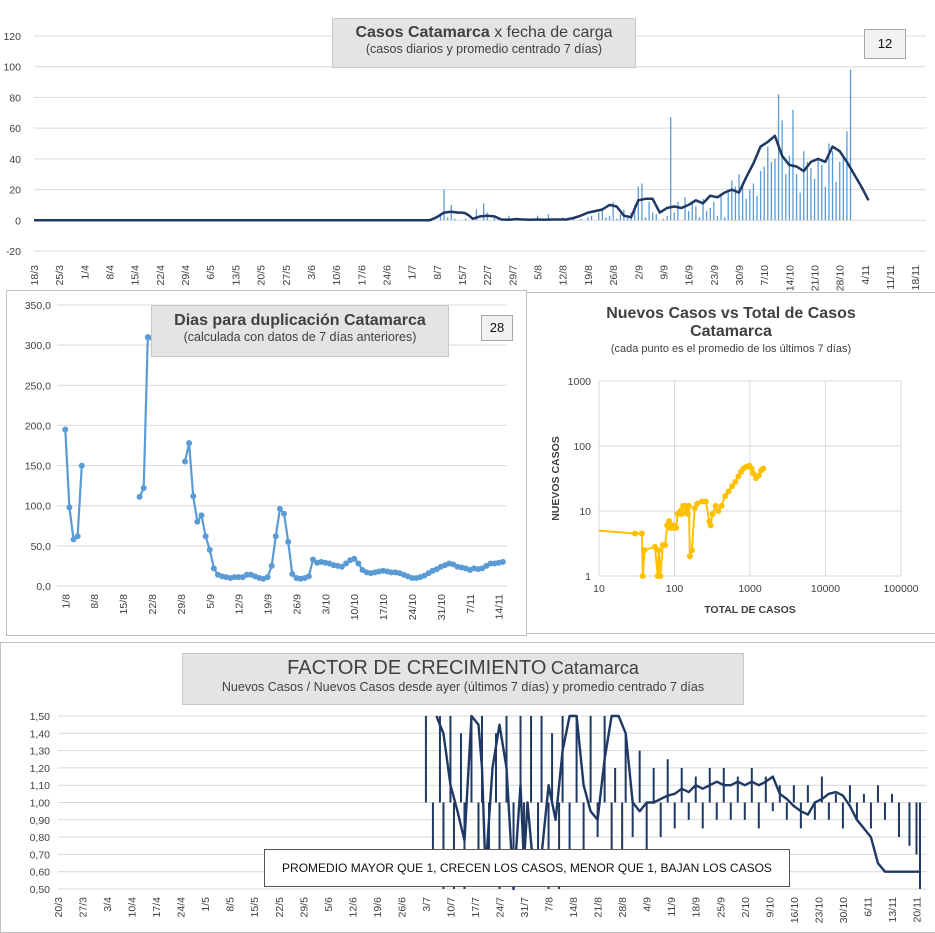 This screenshot has height=933, width=935. I want to click on x-tick-label: 20/11, so click(917, 910).